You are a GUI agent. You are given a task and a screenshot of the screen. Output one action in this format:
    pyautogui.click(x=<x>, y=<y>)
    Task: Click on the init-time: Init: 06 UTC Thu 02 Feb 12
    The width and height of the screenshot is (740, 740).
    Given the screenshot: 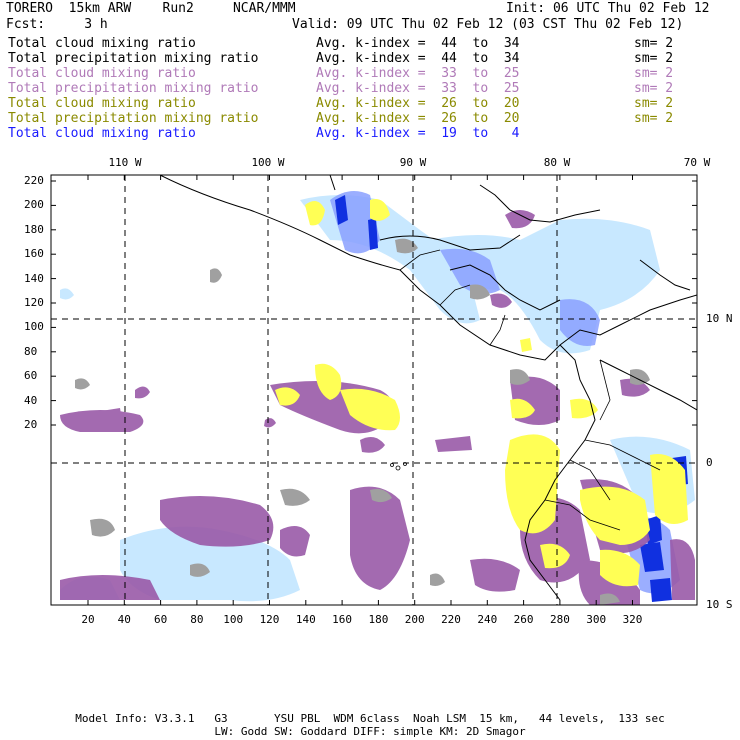 What is the action you would take?
    pyautogui.click(x=608, y=8)
    